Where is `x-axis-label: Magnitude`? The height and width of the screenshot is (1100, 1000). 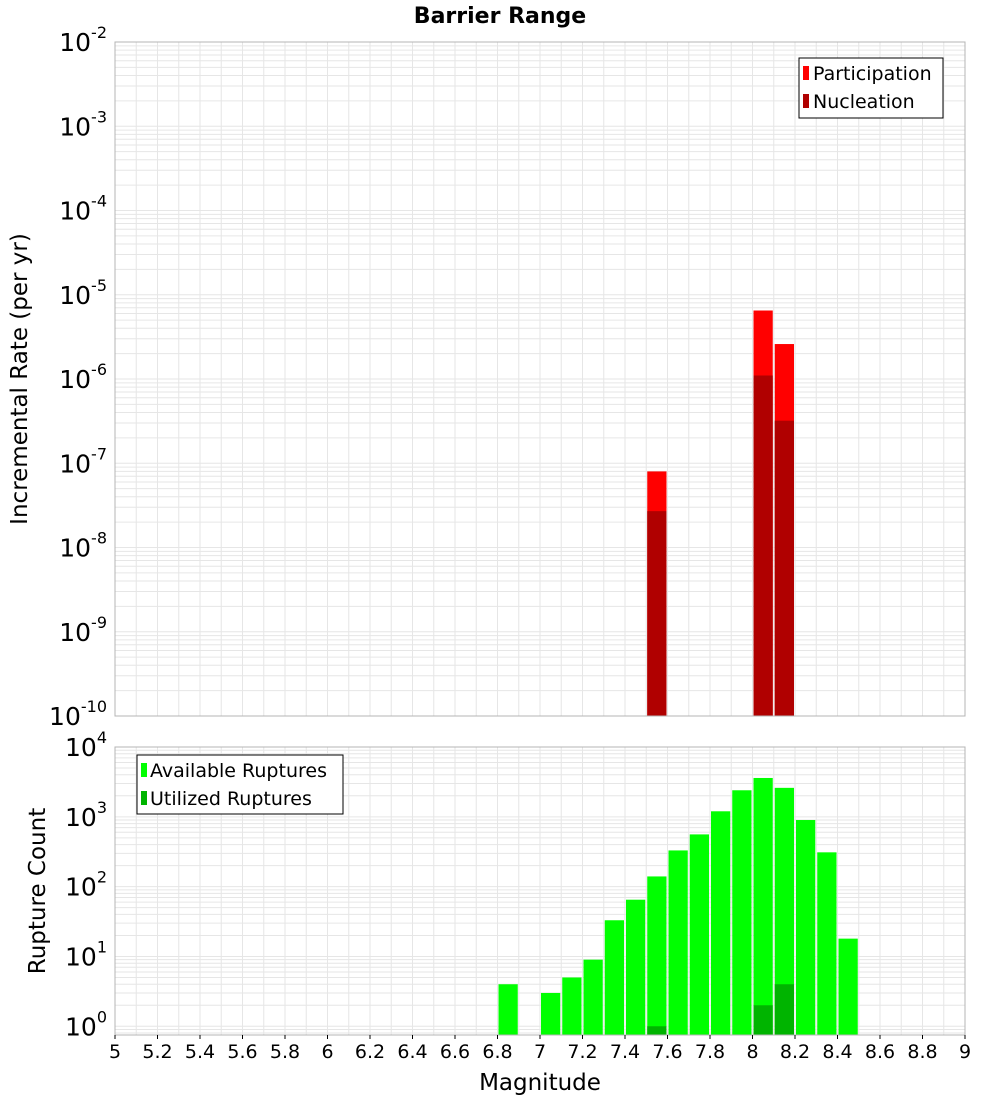 x-axis-label: Magnitude is located at coordinates (540, 1083).